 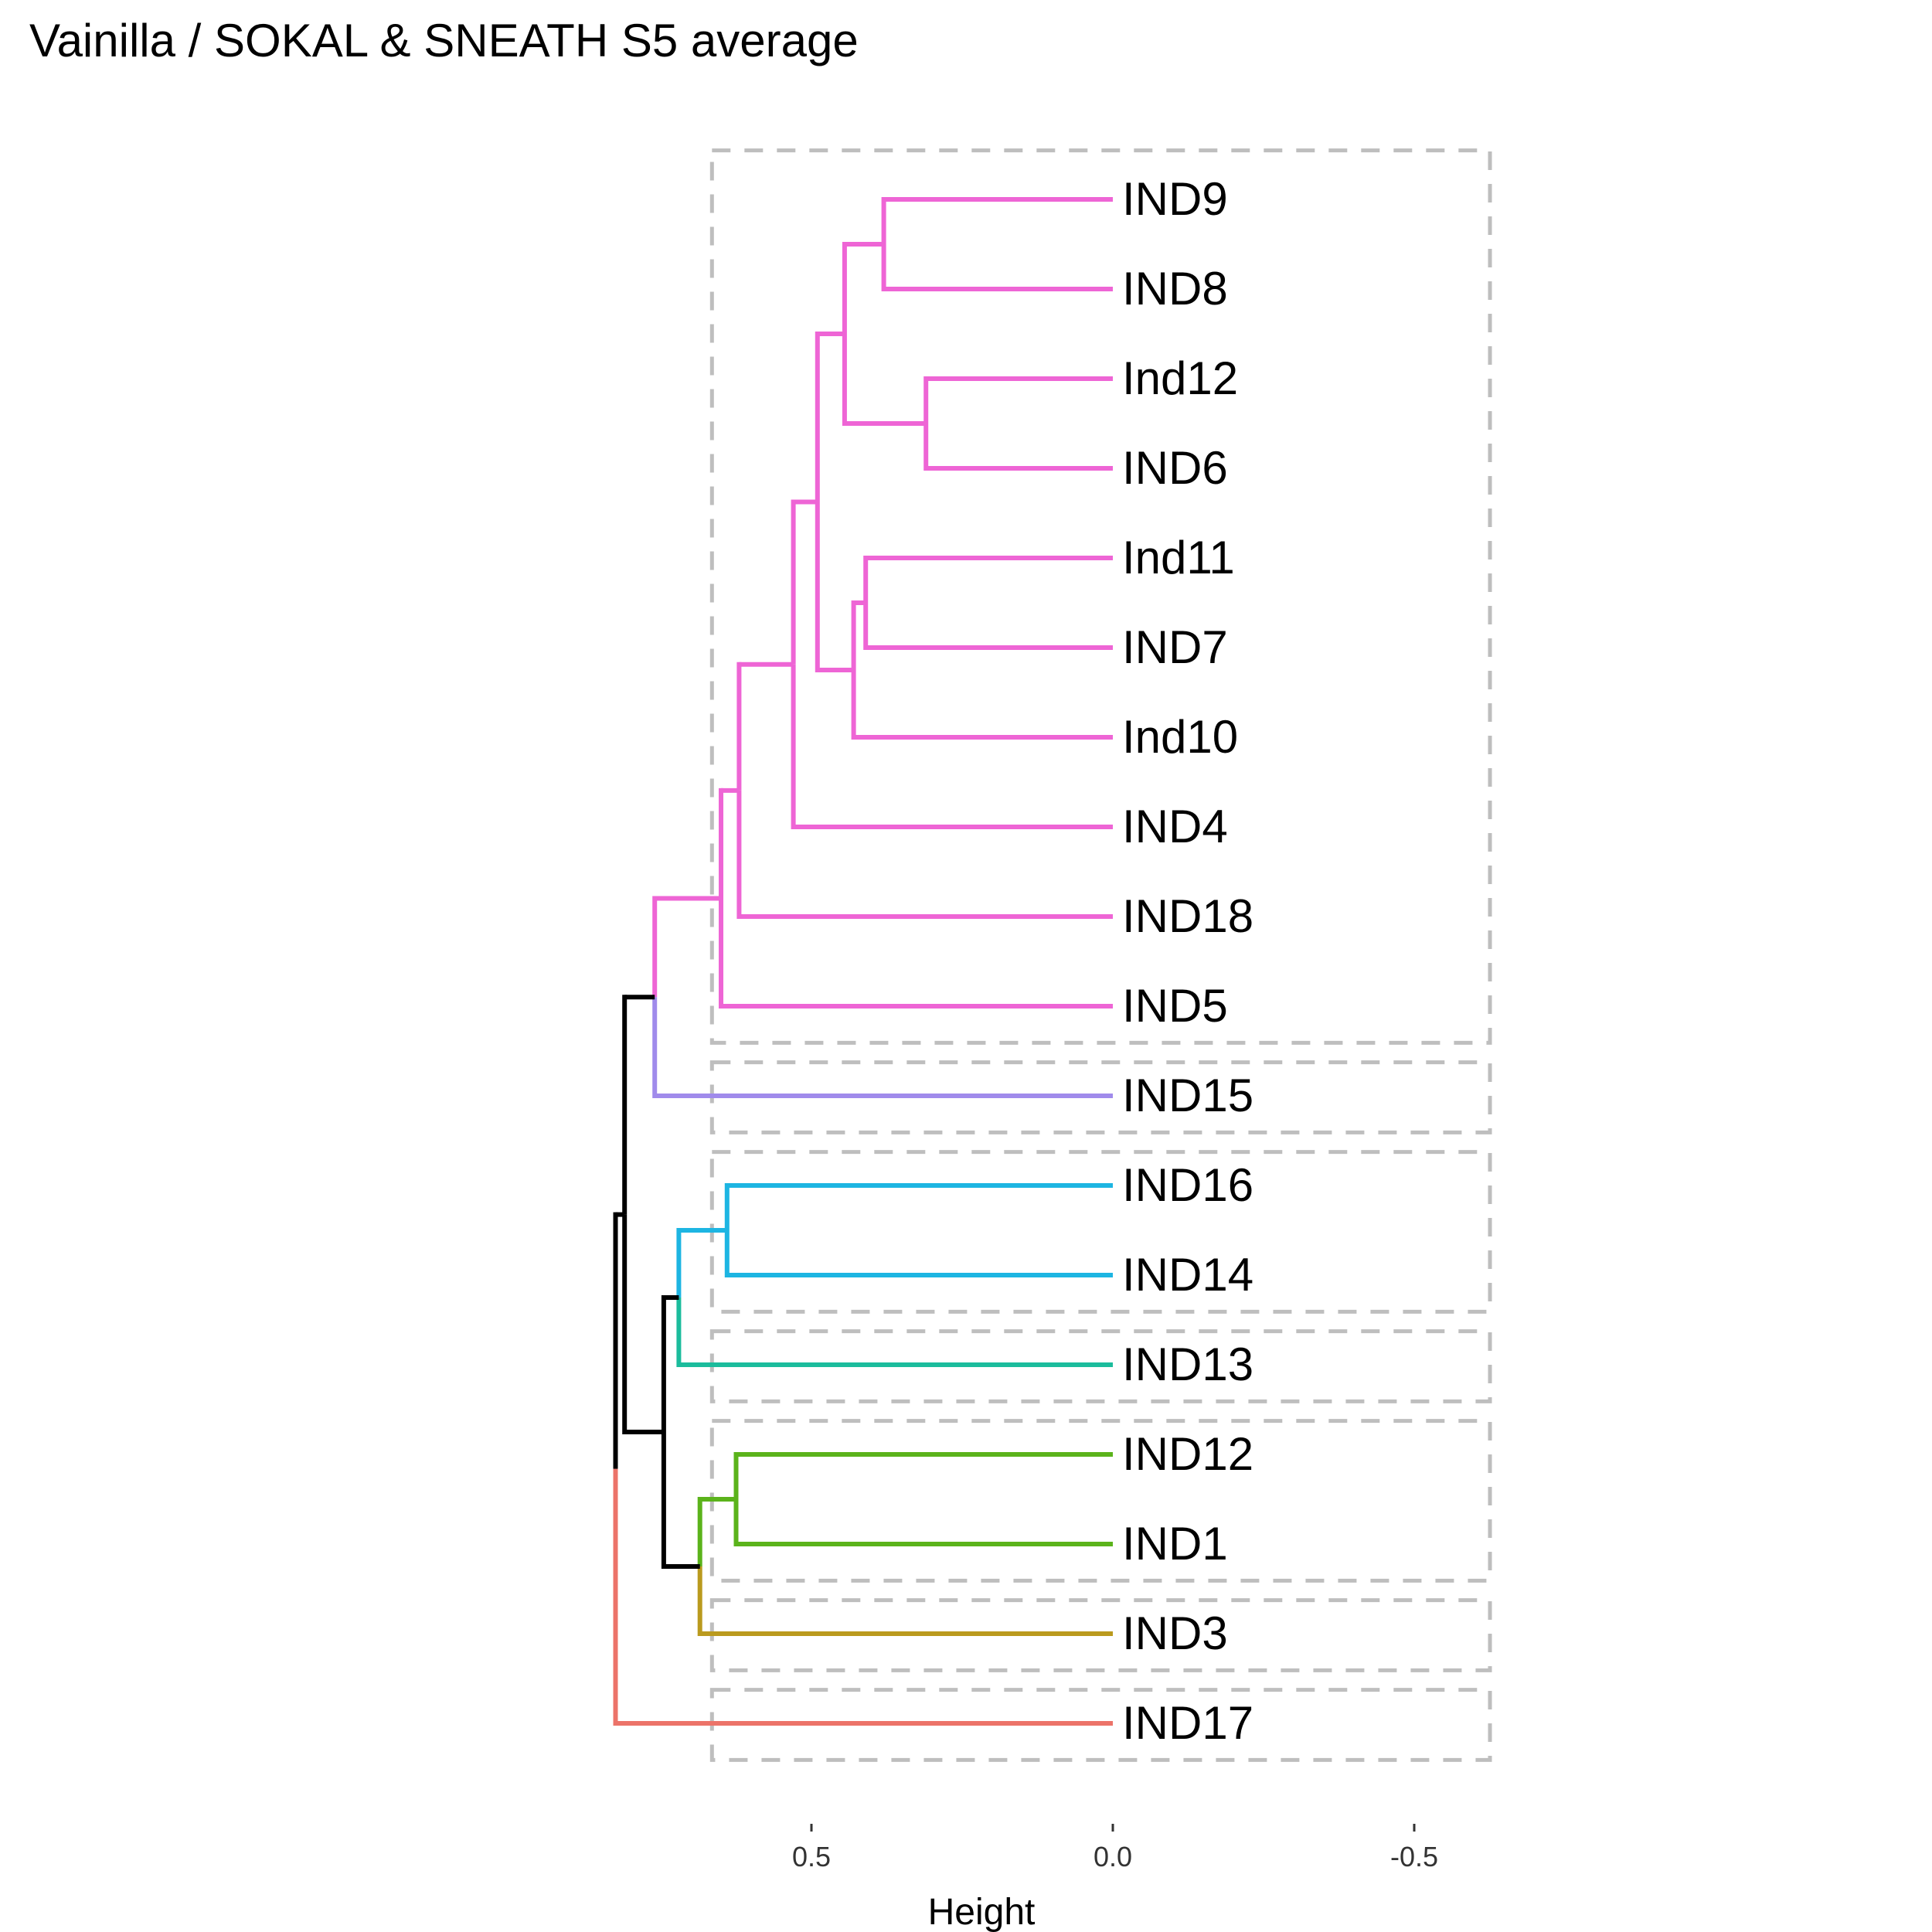 I want to click on leaf-label: IND8, so click(x=1175, y=289).